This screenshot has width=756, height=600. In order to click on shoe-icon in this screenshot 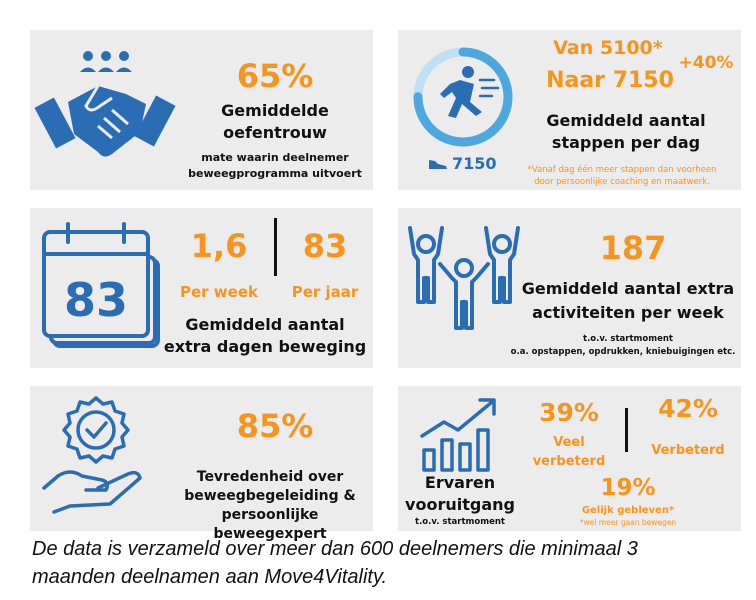, I will do `click(438, 164)`.